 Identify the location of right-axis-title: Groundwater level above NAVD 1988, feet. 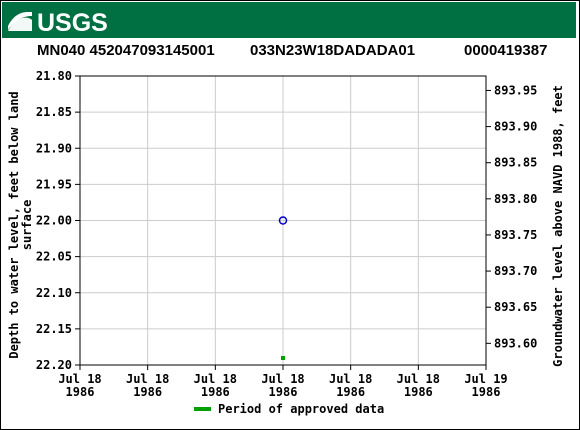
(558, 226).